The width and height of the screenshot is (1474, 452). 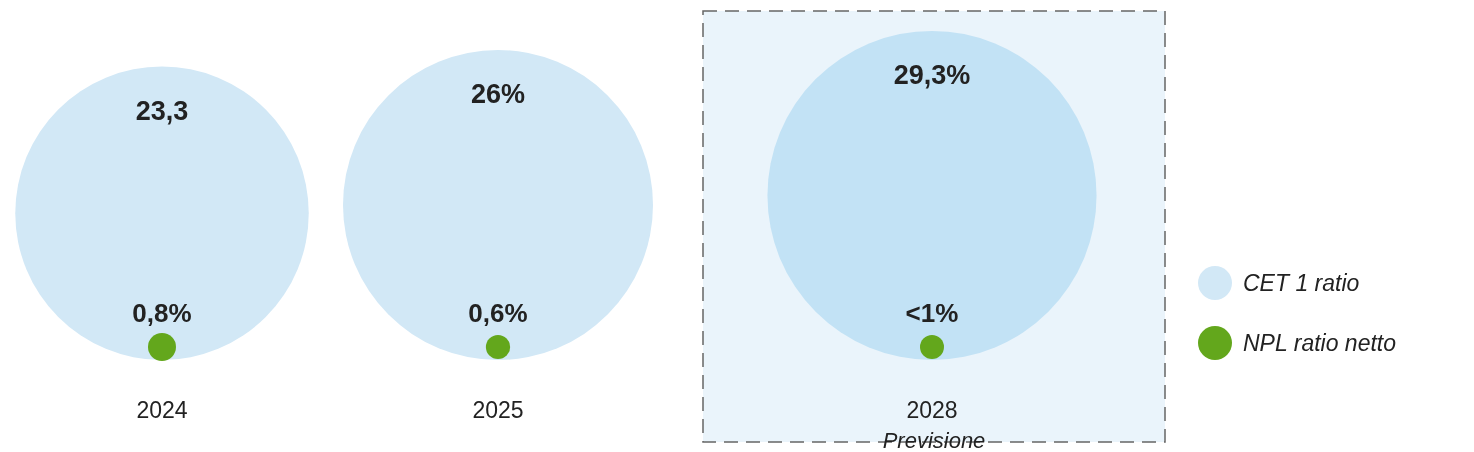 What do you see at coordinates (1301, 283) in the screenshot?
I see `legend-label: CET 1 ratio` at bounding box center [1301, 283].